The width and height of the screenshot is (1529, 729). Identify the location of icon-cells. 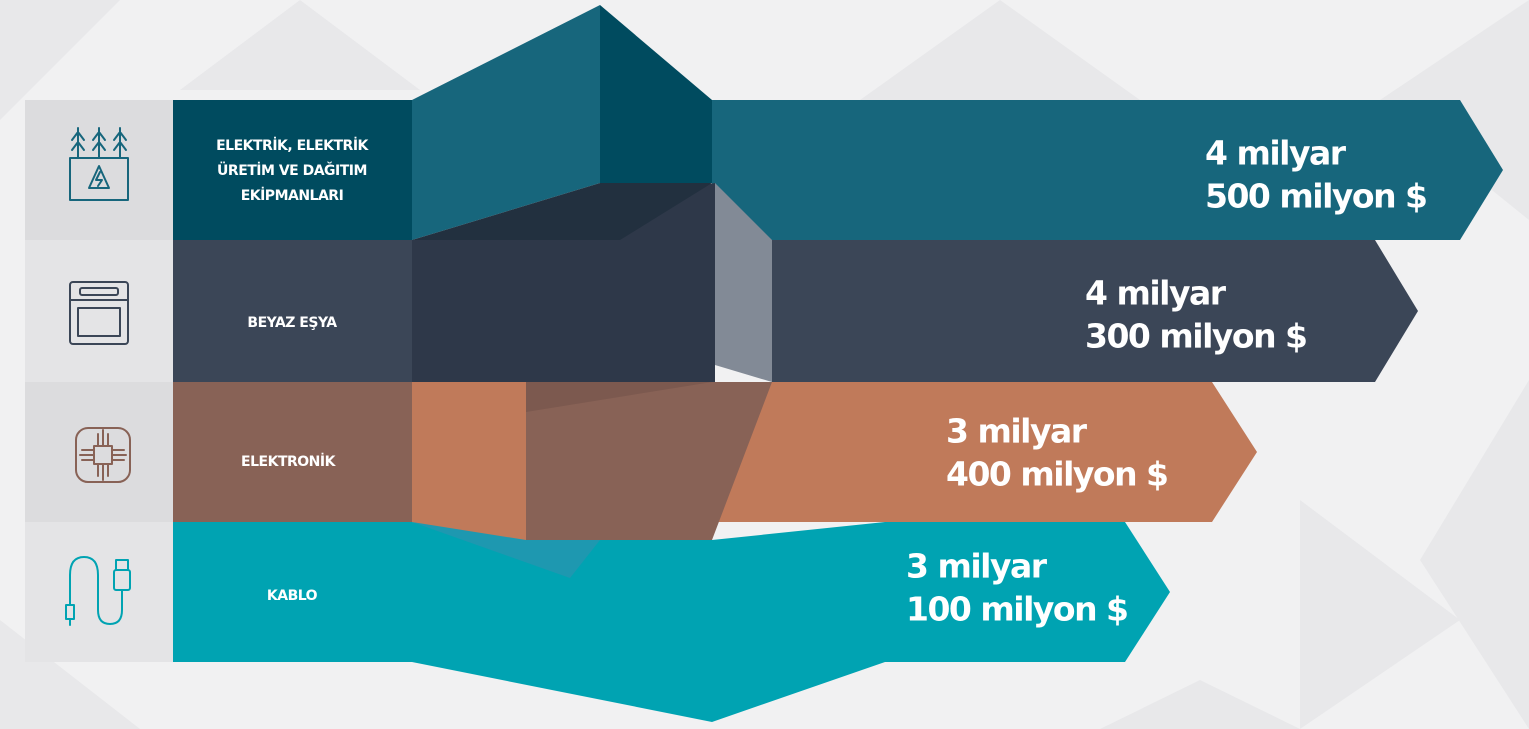
(99, 381).